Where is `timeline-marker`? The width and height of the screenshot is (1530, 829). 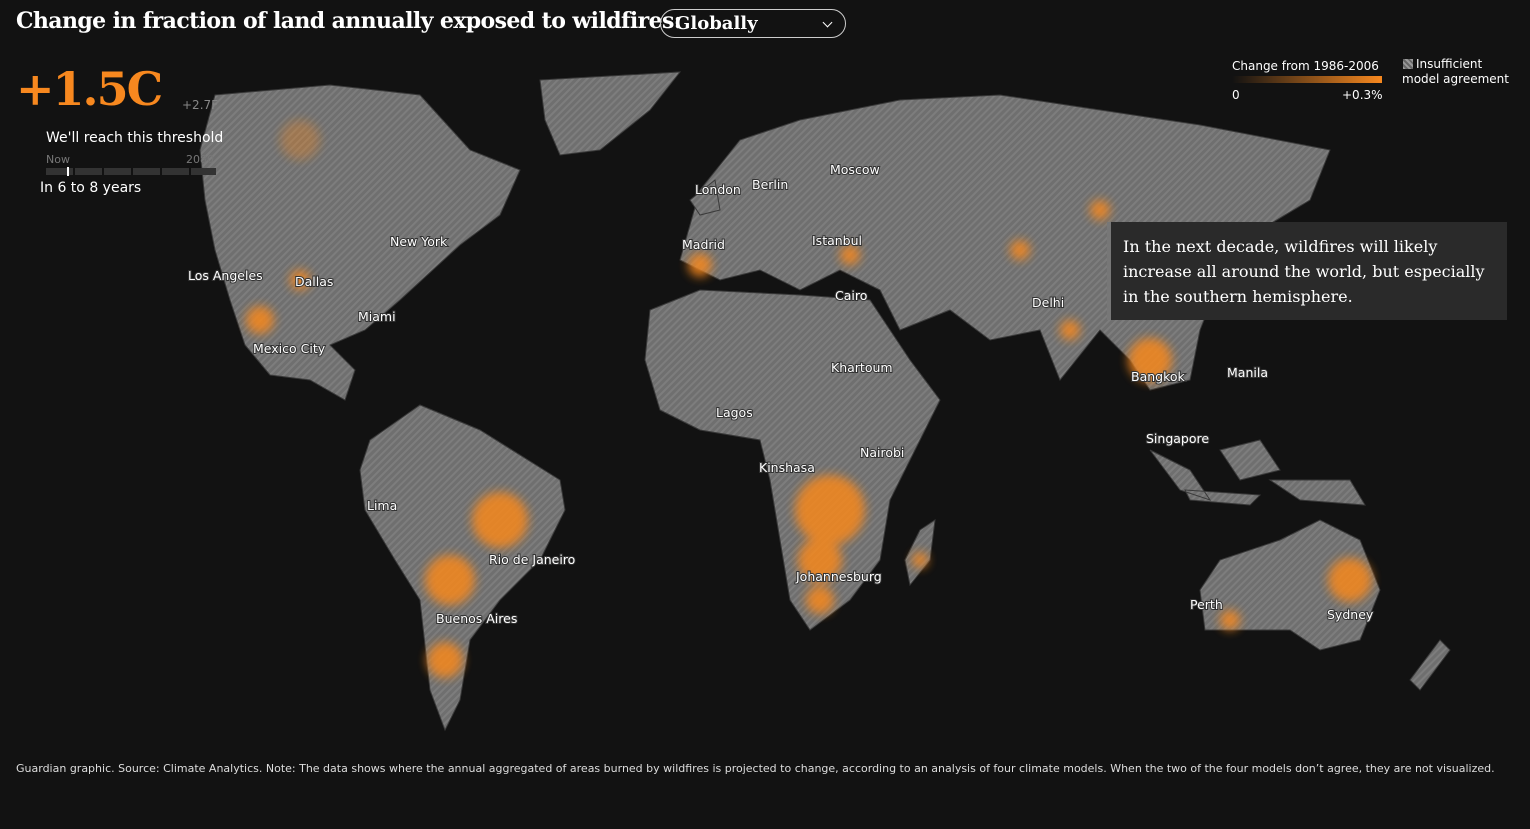 timeline-marker is located at coordinates (68, 171).